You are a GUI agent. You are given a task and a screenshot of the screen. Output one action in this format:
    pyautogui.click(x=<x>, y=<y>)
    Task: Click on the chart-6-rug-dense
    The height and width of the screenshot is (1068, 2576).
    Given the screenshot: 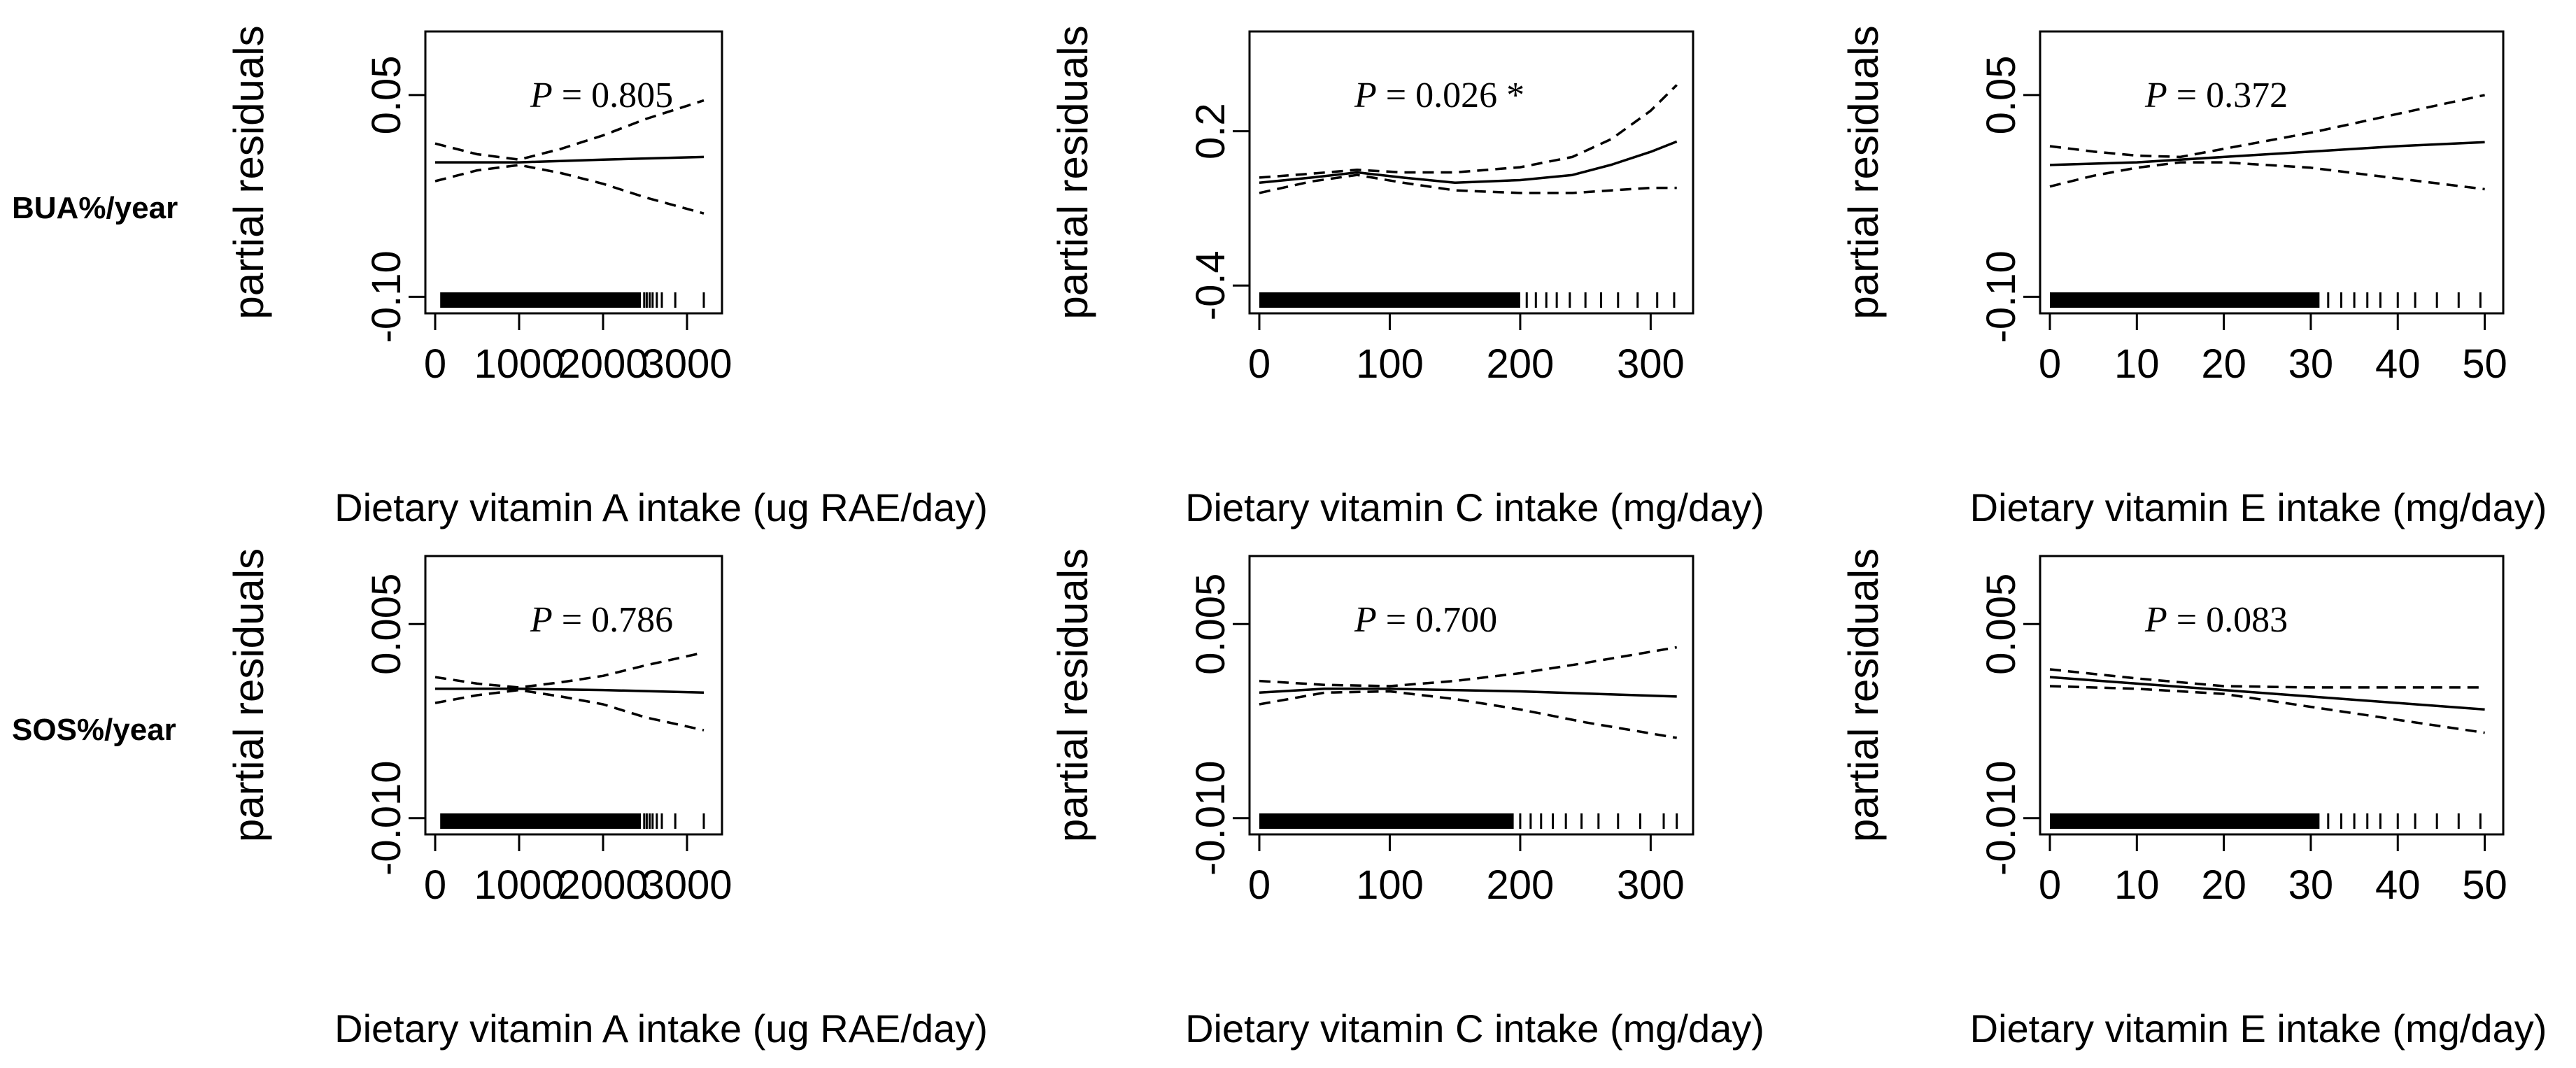 What is the action you would take?
    pyautogui.click(x=2185, y=821)
    